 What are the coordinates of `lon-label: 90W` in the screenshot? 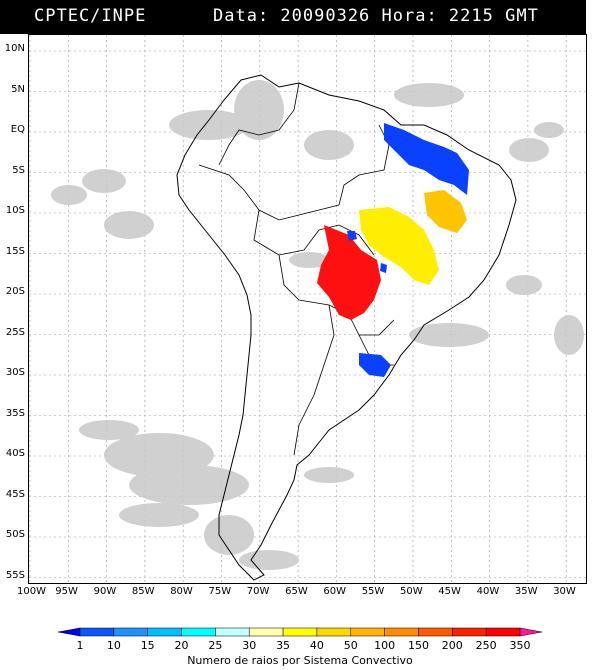 It's located at (105, 591).